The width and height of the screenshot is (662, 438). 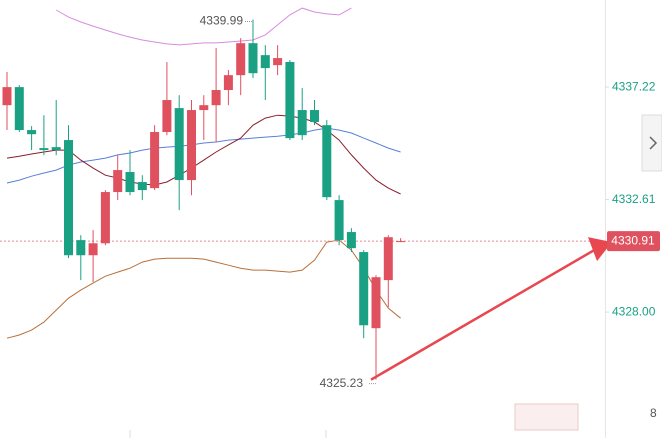 What do you see at coordinates (653, 413) in the screenshot?
I see `corner-label: 8` at bounding box center [653, 413].